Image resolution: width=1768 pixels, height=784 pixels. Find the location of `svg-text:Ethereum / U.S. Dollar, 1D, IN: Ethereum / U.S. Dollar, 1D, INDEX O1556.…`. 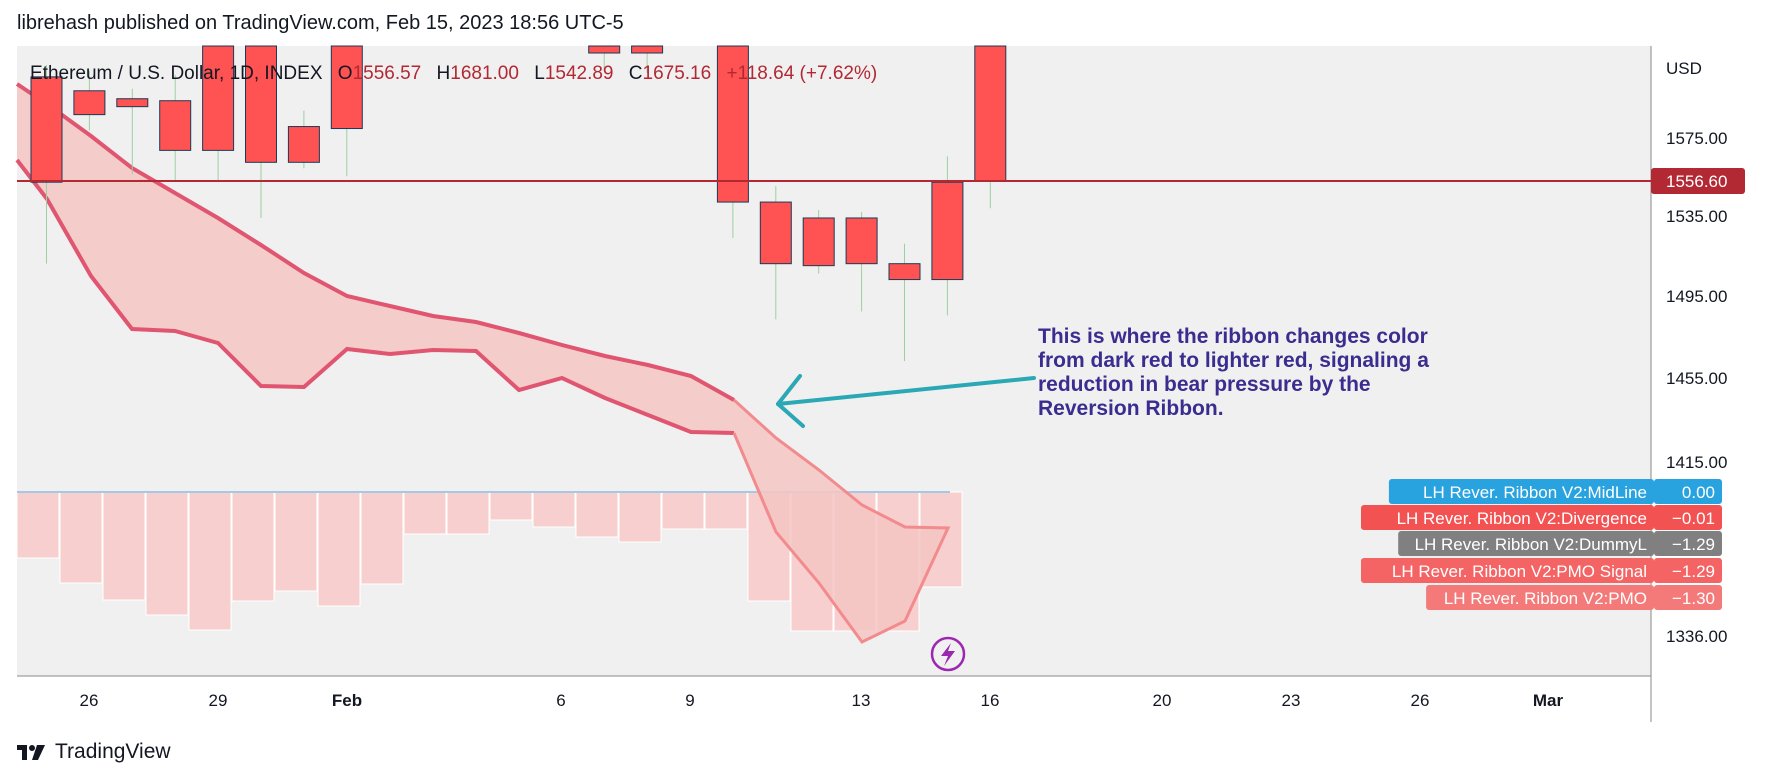

svg-text:Ethereum / U.S. Dollar, 1D, IN: Ethereum / U.S. Dollar, 1D, INDEX O1556.… is located at coordinates (453, 73).